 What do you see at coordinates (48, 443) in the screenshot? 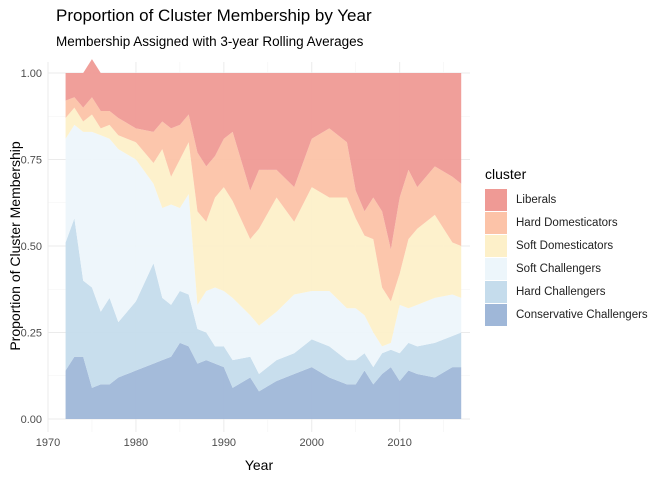
I see `x-tick-label: 1970` at bounding box center [48, 443].